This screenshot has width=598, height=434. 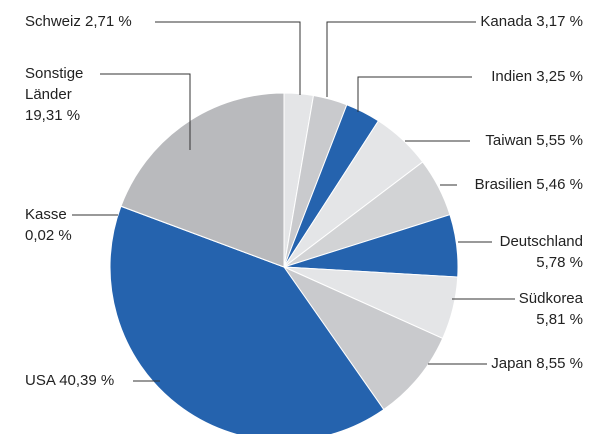 I want to click on category-name: Indien, so click(x=512, y=76).